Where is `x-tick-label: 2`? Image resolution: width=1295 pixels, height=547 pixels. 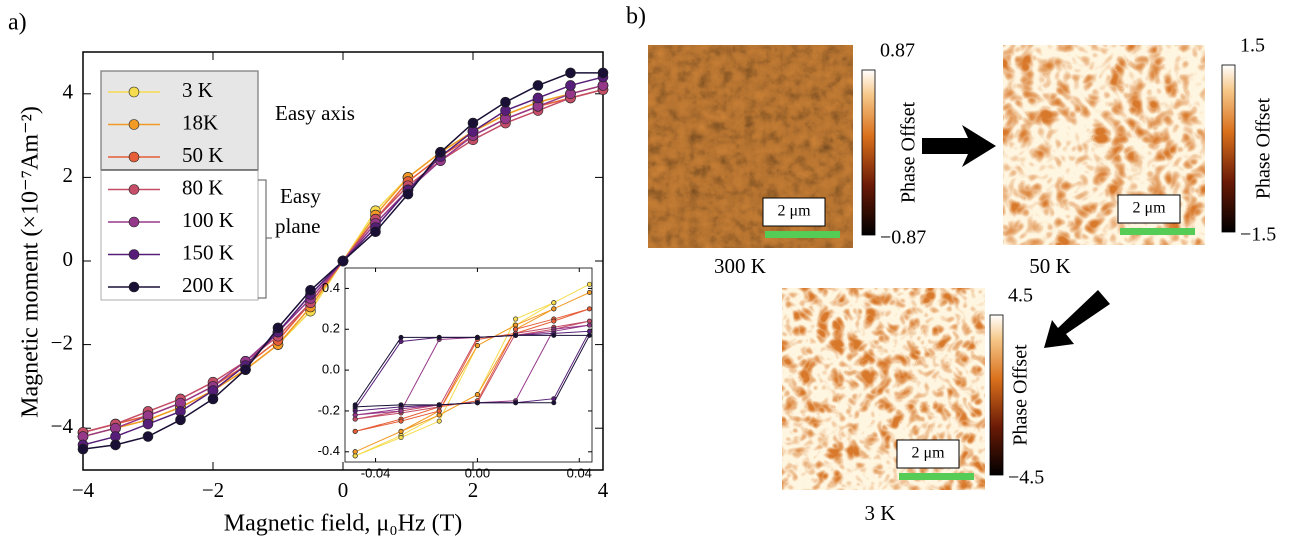
x-tick-label: 2 is located at coordinates (473, 490).